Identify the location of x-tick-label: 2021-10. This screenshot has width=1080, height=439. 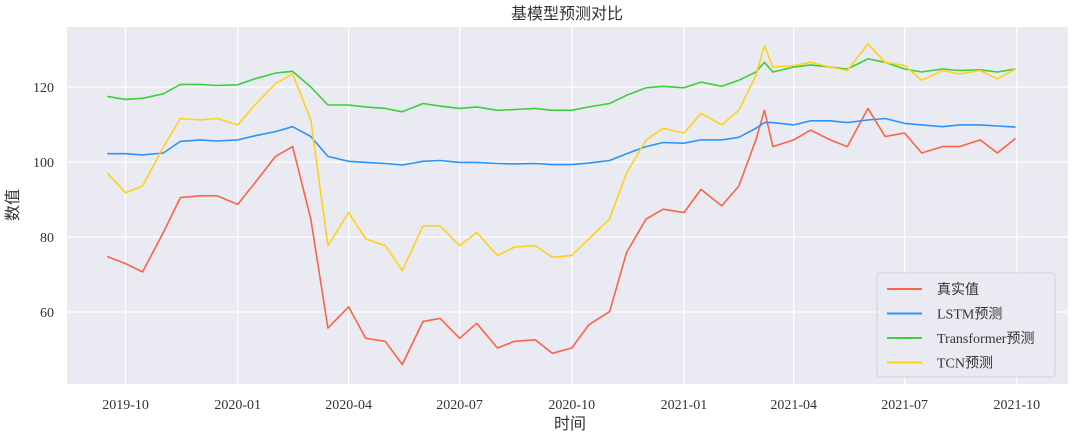
(1016, 405).